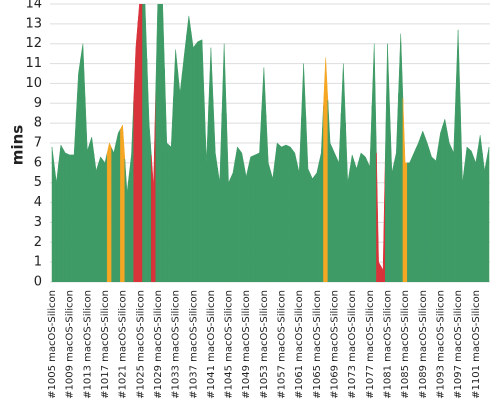 Image resolution: width=500 pixels, height=404 pixels. What do you see at coordinates (18, 145) in the screenshot?
I see `y-axis-label: mins` at bounding box center [18, 145].